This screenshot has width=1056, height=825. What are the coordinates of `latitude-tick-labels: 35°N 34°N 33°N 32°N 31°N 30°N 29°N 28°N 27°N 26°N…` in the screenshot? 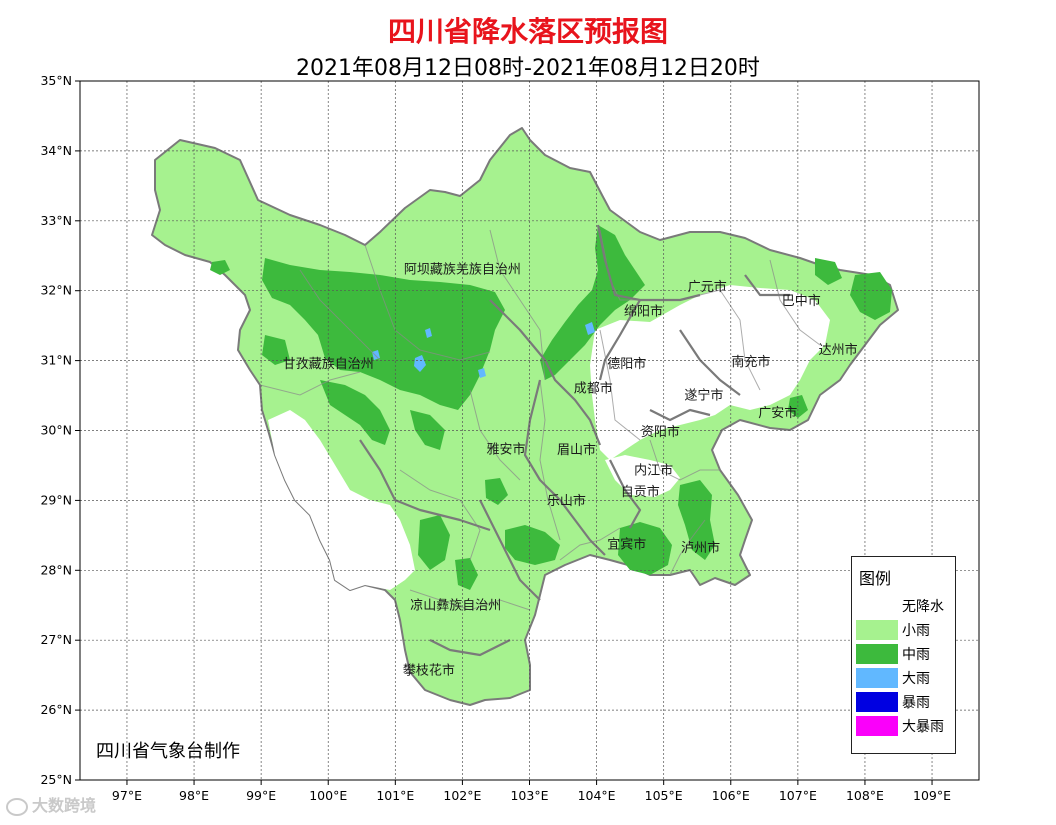 It's located at (60, 430).